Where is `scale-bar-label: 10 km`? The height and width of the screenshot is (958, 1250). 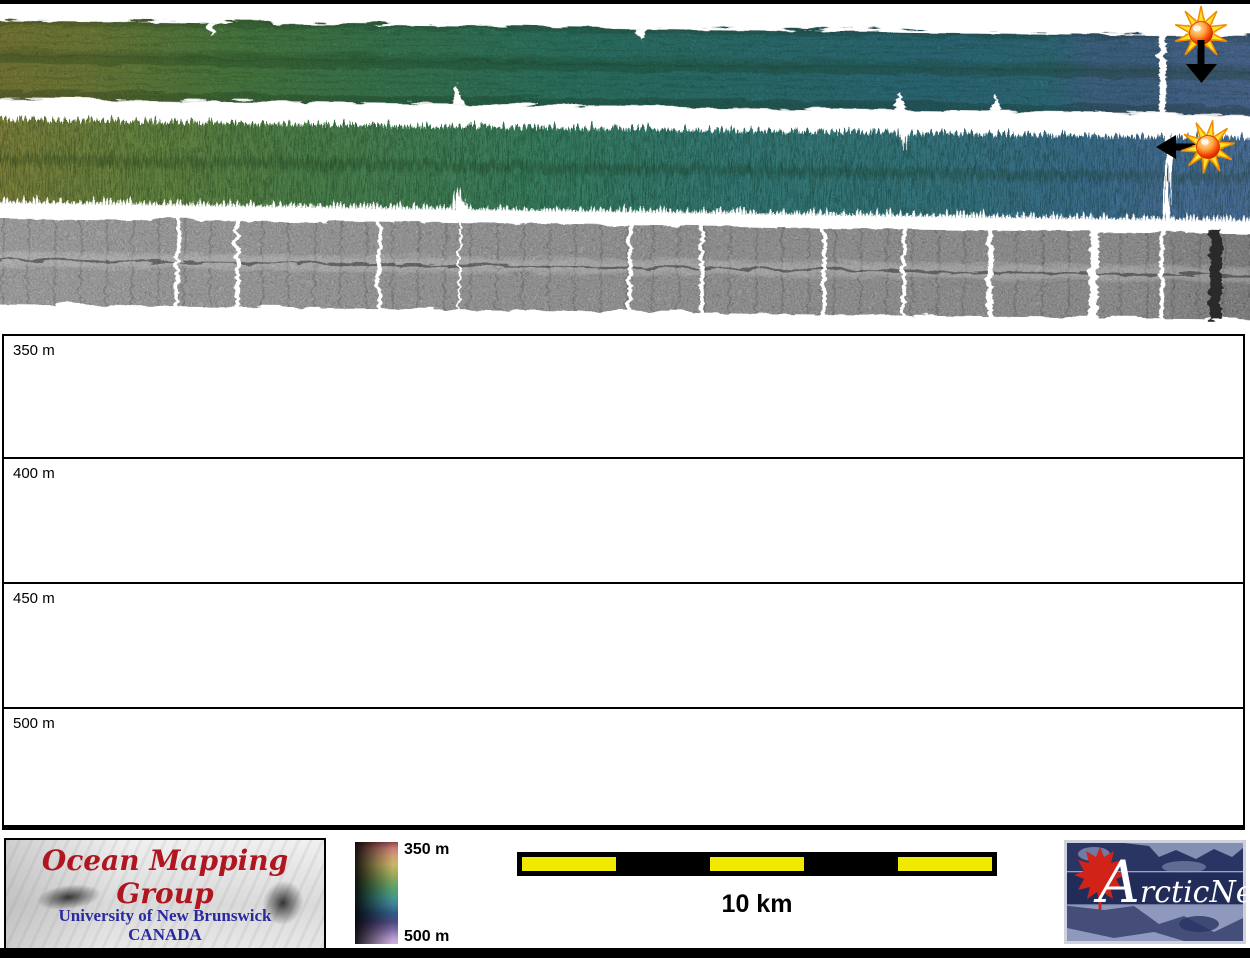 scale-bar-label: 10 km is located at coordinates (757, 904).